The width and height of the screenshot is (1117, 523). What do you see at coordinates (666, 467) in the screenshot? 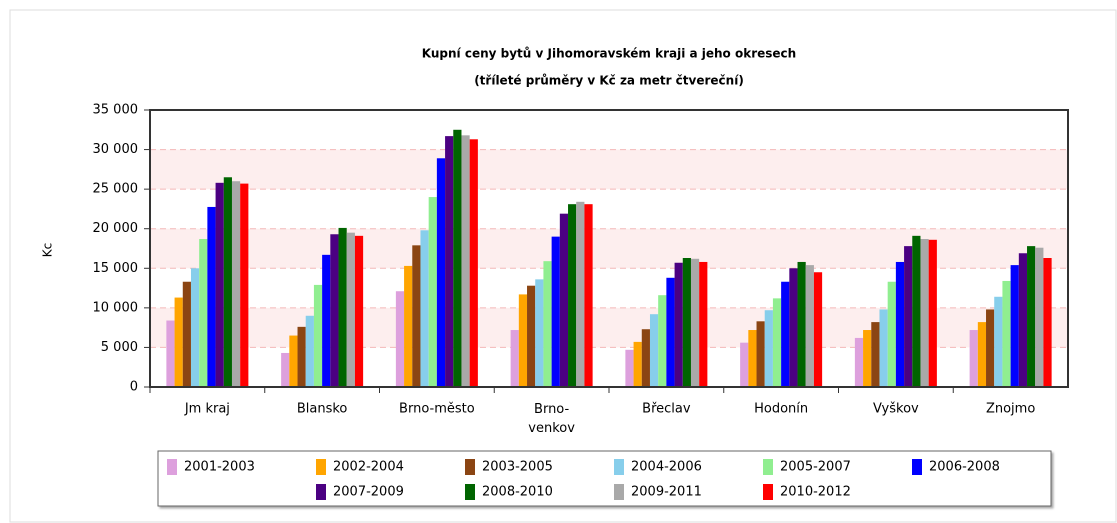
I see `legend-label: 2004-2006` at bounding box center [666, 467].